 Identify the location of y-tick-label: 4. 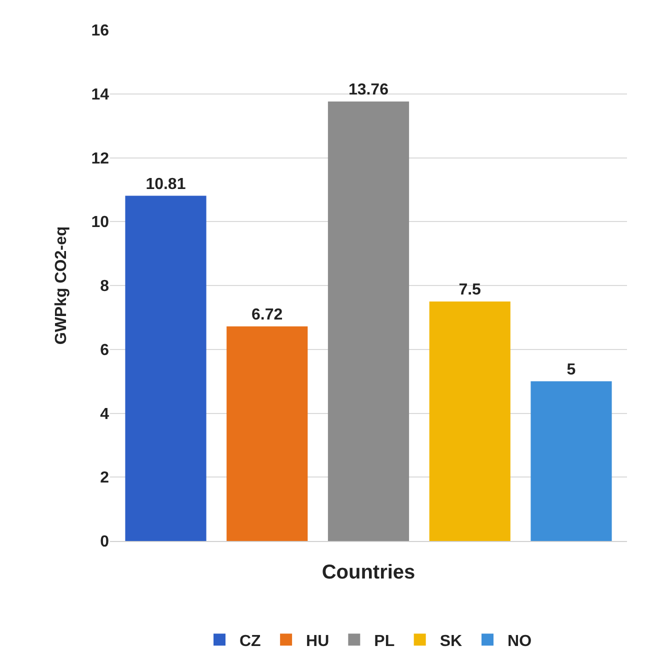
(105, 414).